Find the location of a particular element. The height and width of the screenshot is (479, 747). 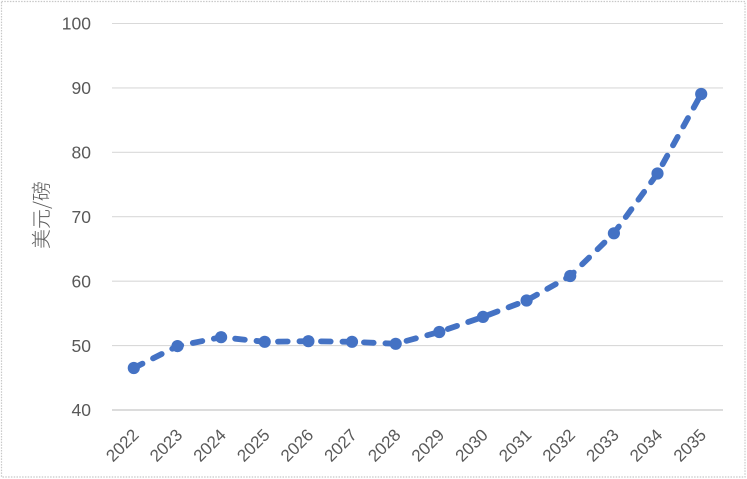

svg-text: 40 is located at coordinates (82, 410).